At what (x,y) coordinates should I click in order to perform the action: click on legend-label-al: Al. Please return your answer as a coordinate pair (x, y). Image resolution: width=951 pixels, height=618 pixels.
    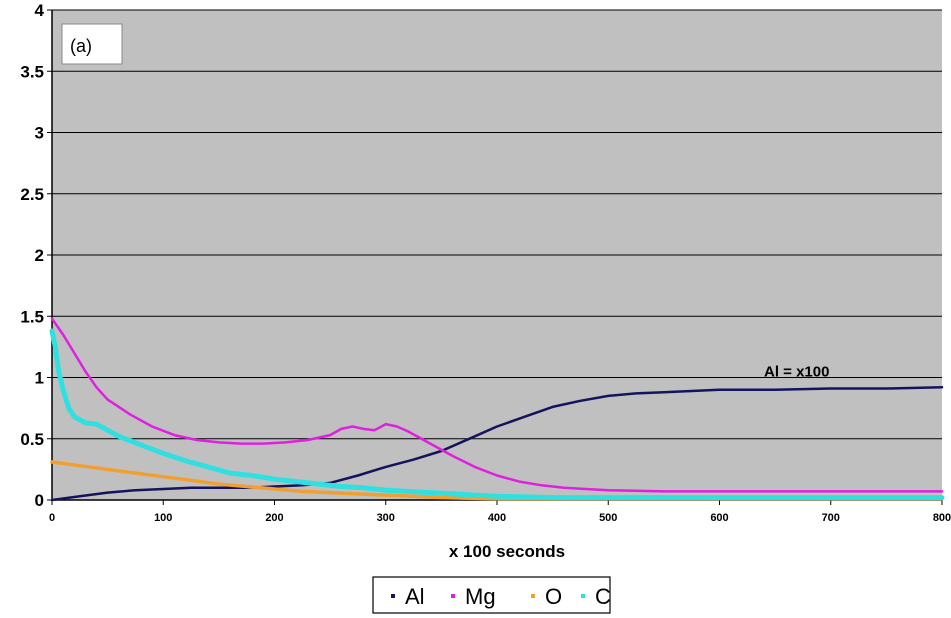
    Looking at the image, I should click on (415, 596).